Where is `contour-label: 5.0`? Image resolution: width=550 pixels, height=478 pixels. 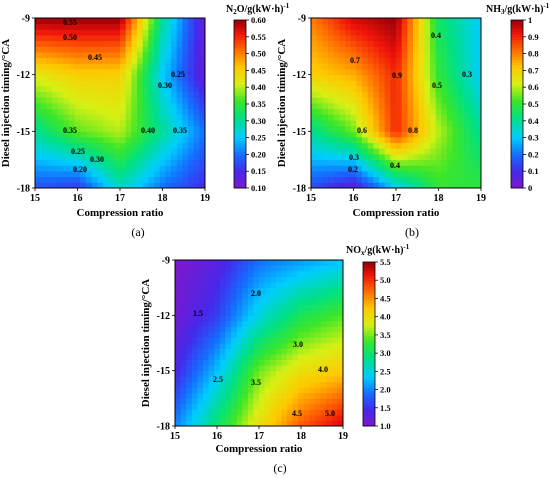 contour-label: 5.0 is located at coordinates (330, 413).